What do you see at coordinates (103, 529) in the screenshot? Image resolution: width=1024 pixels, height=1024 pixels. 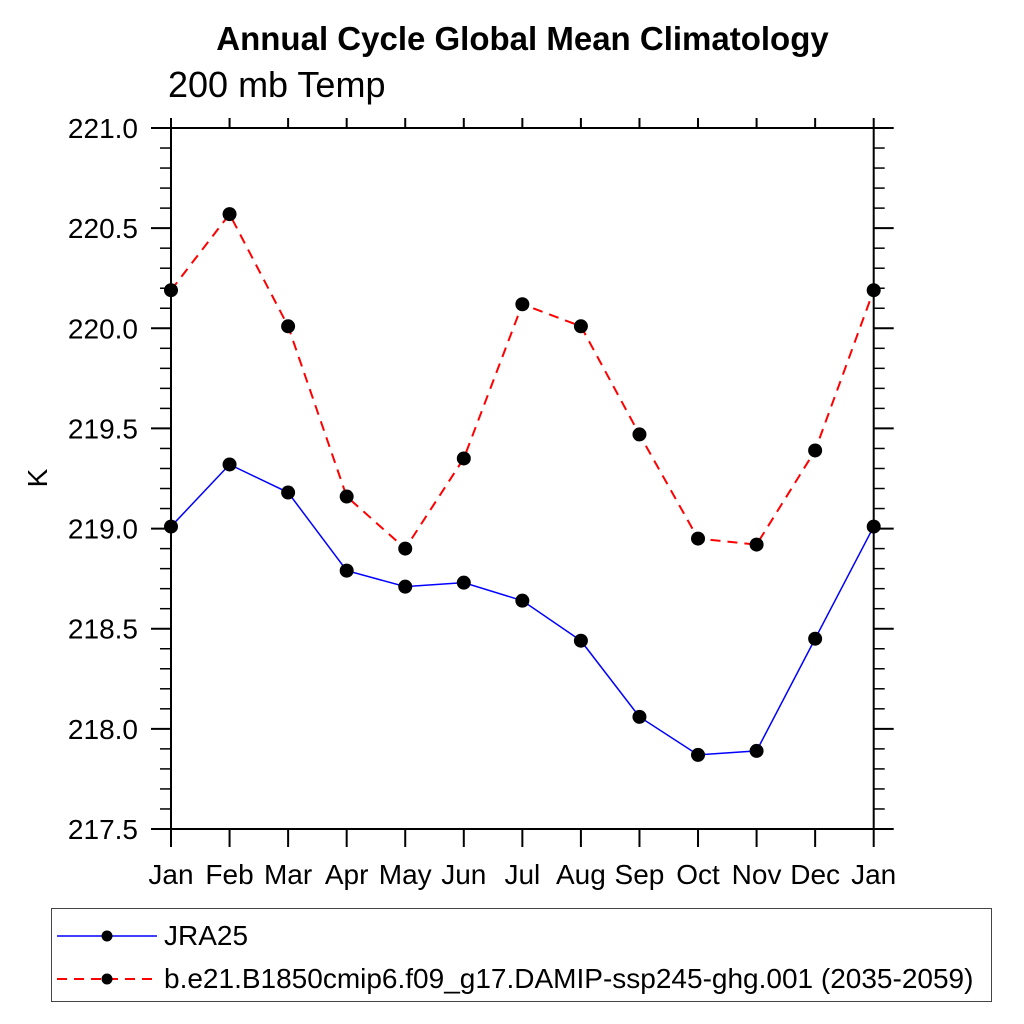 I see `y-tick-label: 219.0` at bounding box center [103, 529].